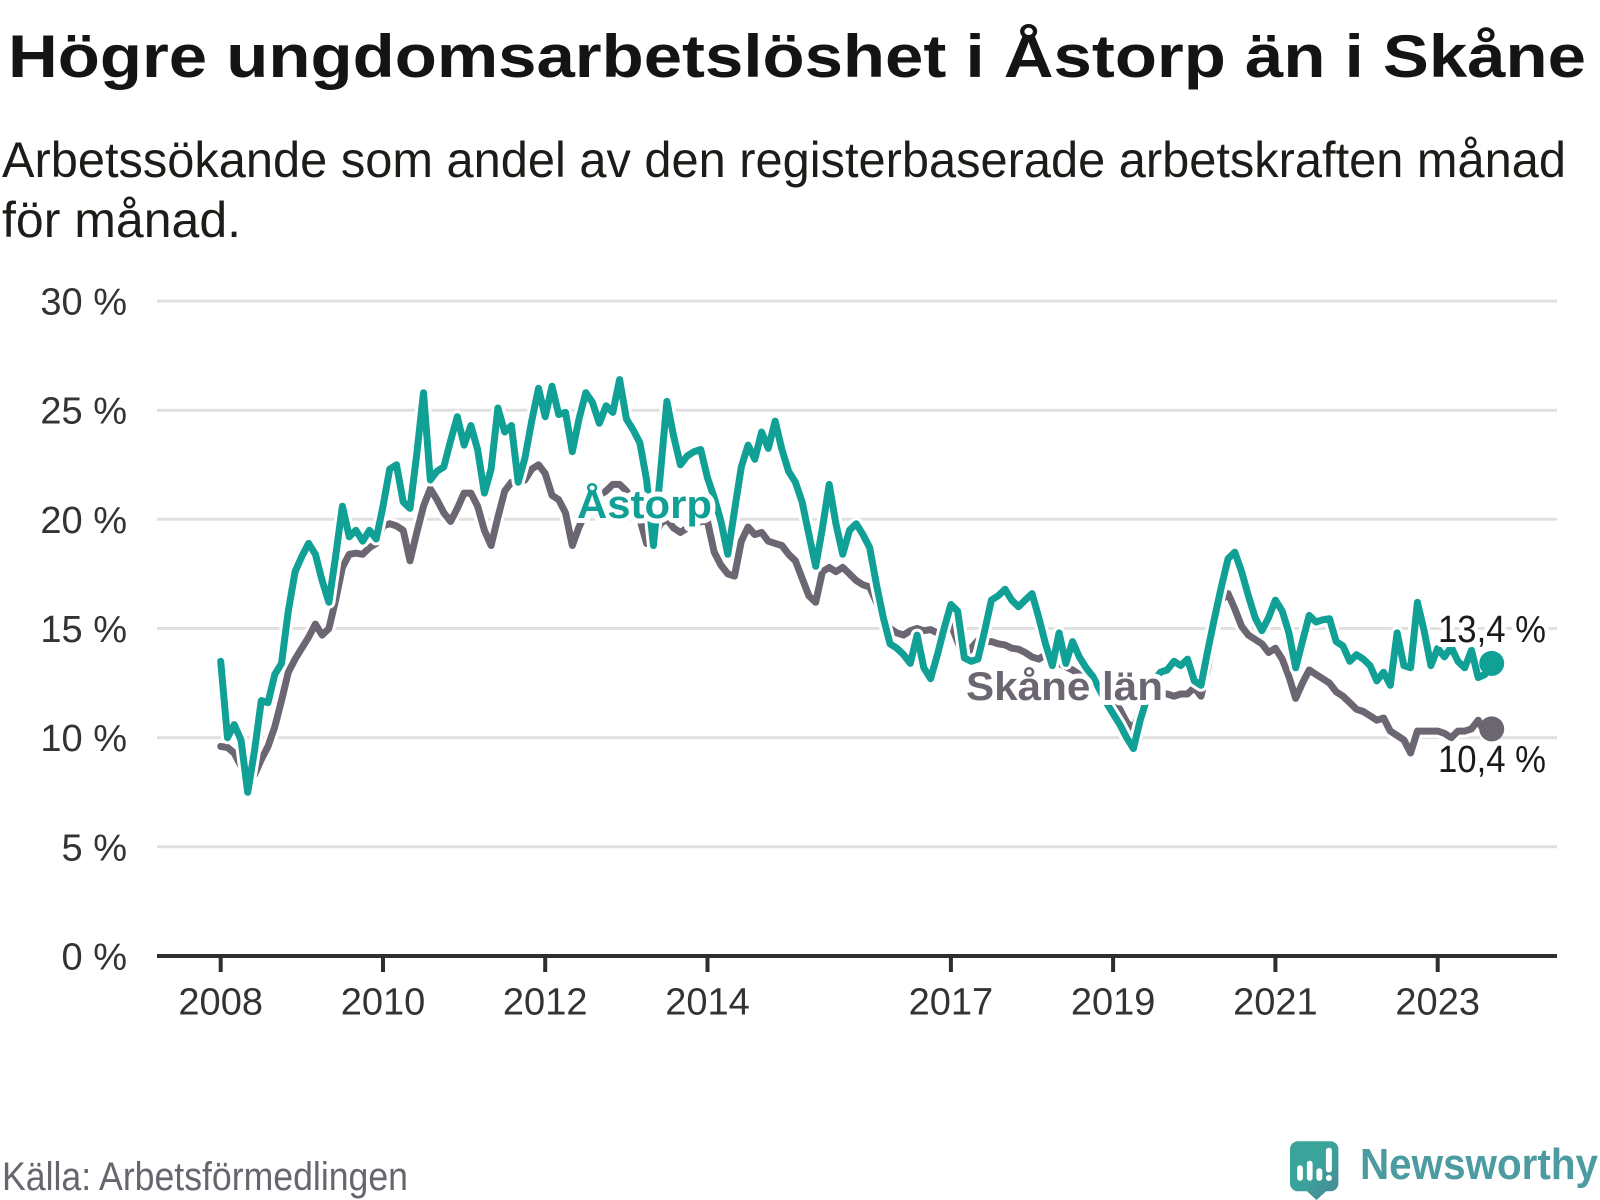 The image size is (1600, 1200). Describe the element at coordinates (83, 521) in the screenshot. I see `svg-text: 20 %` at that location.